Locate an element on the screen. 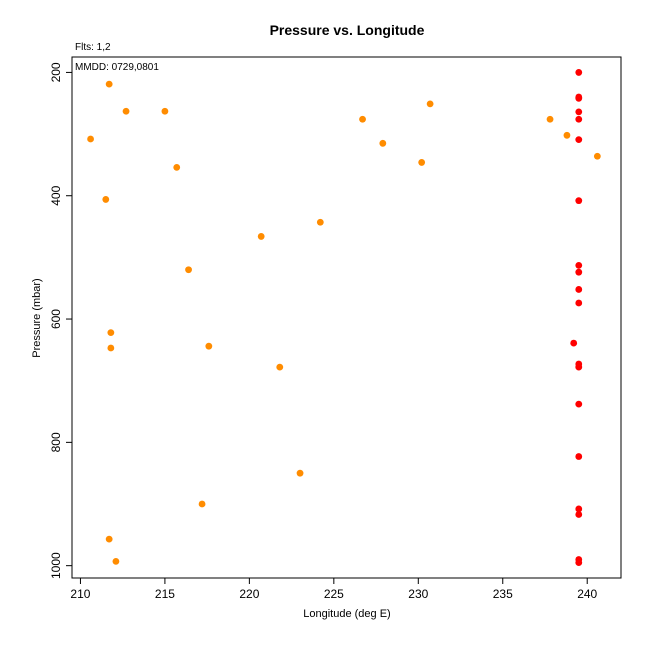 This screenshot has width=650, height=650. x-tick-label: 225 is located at coordinates (334, 594).